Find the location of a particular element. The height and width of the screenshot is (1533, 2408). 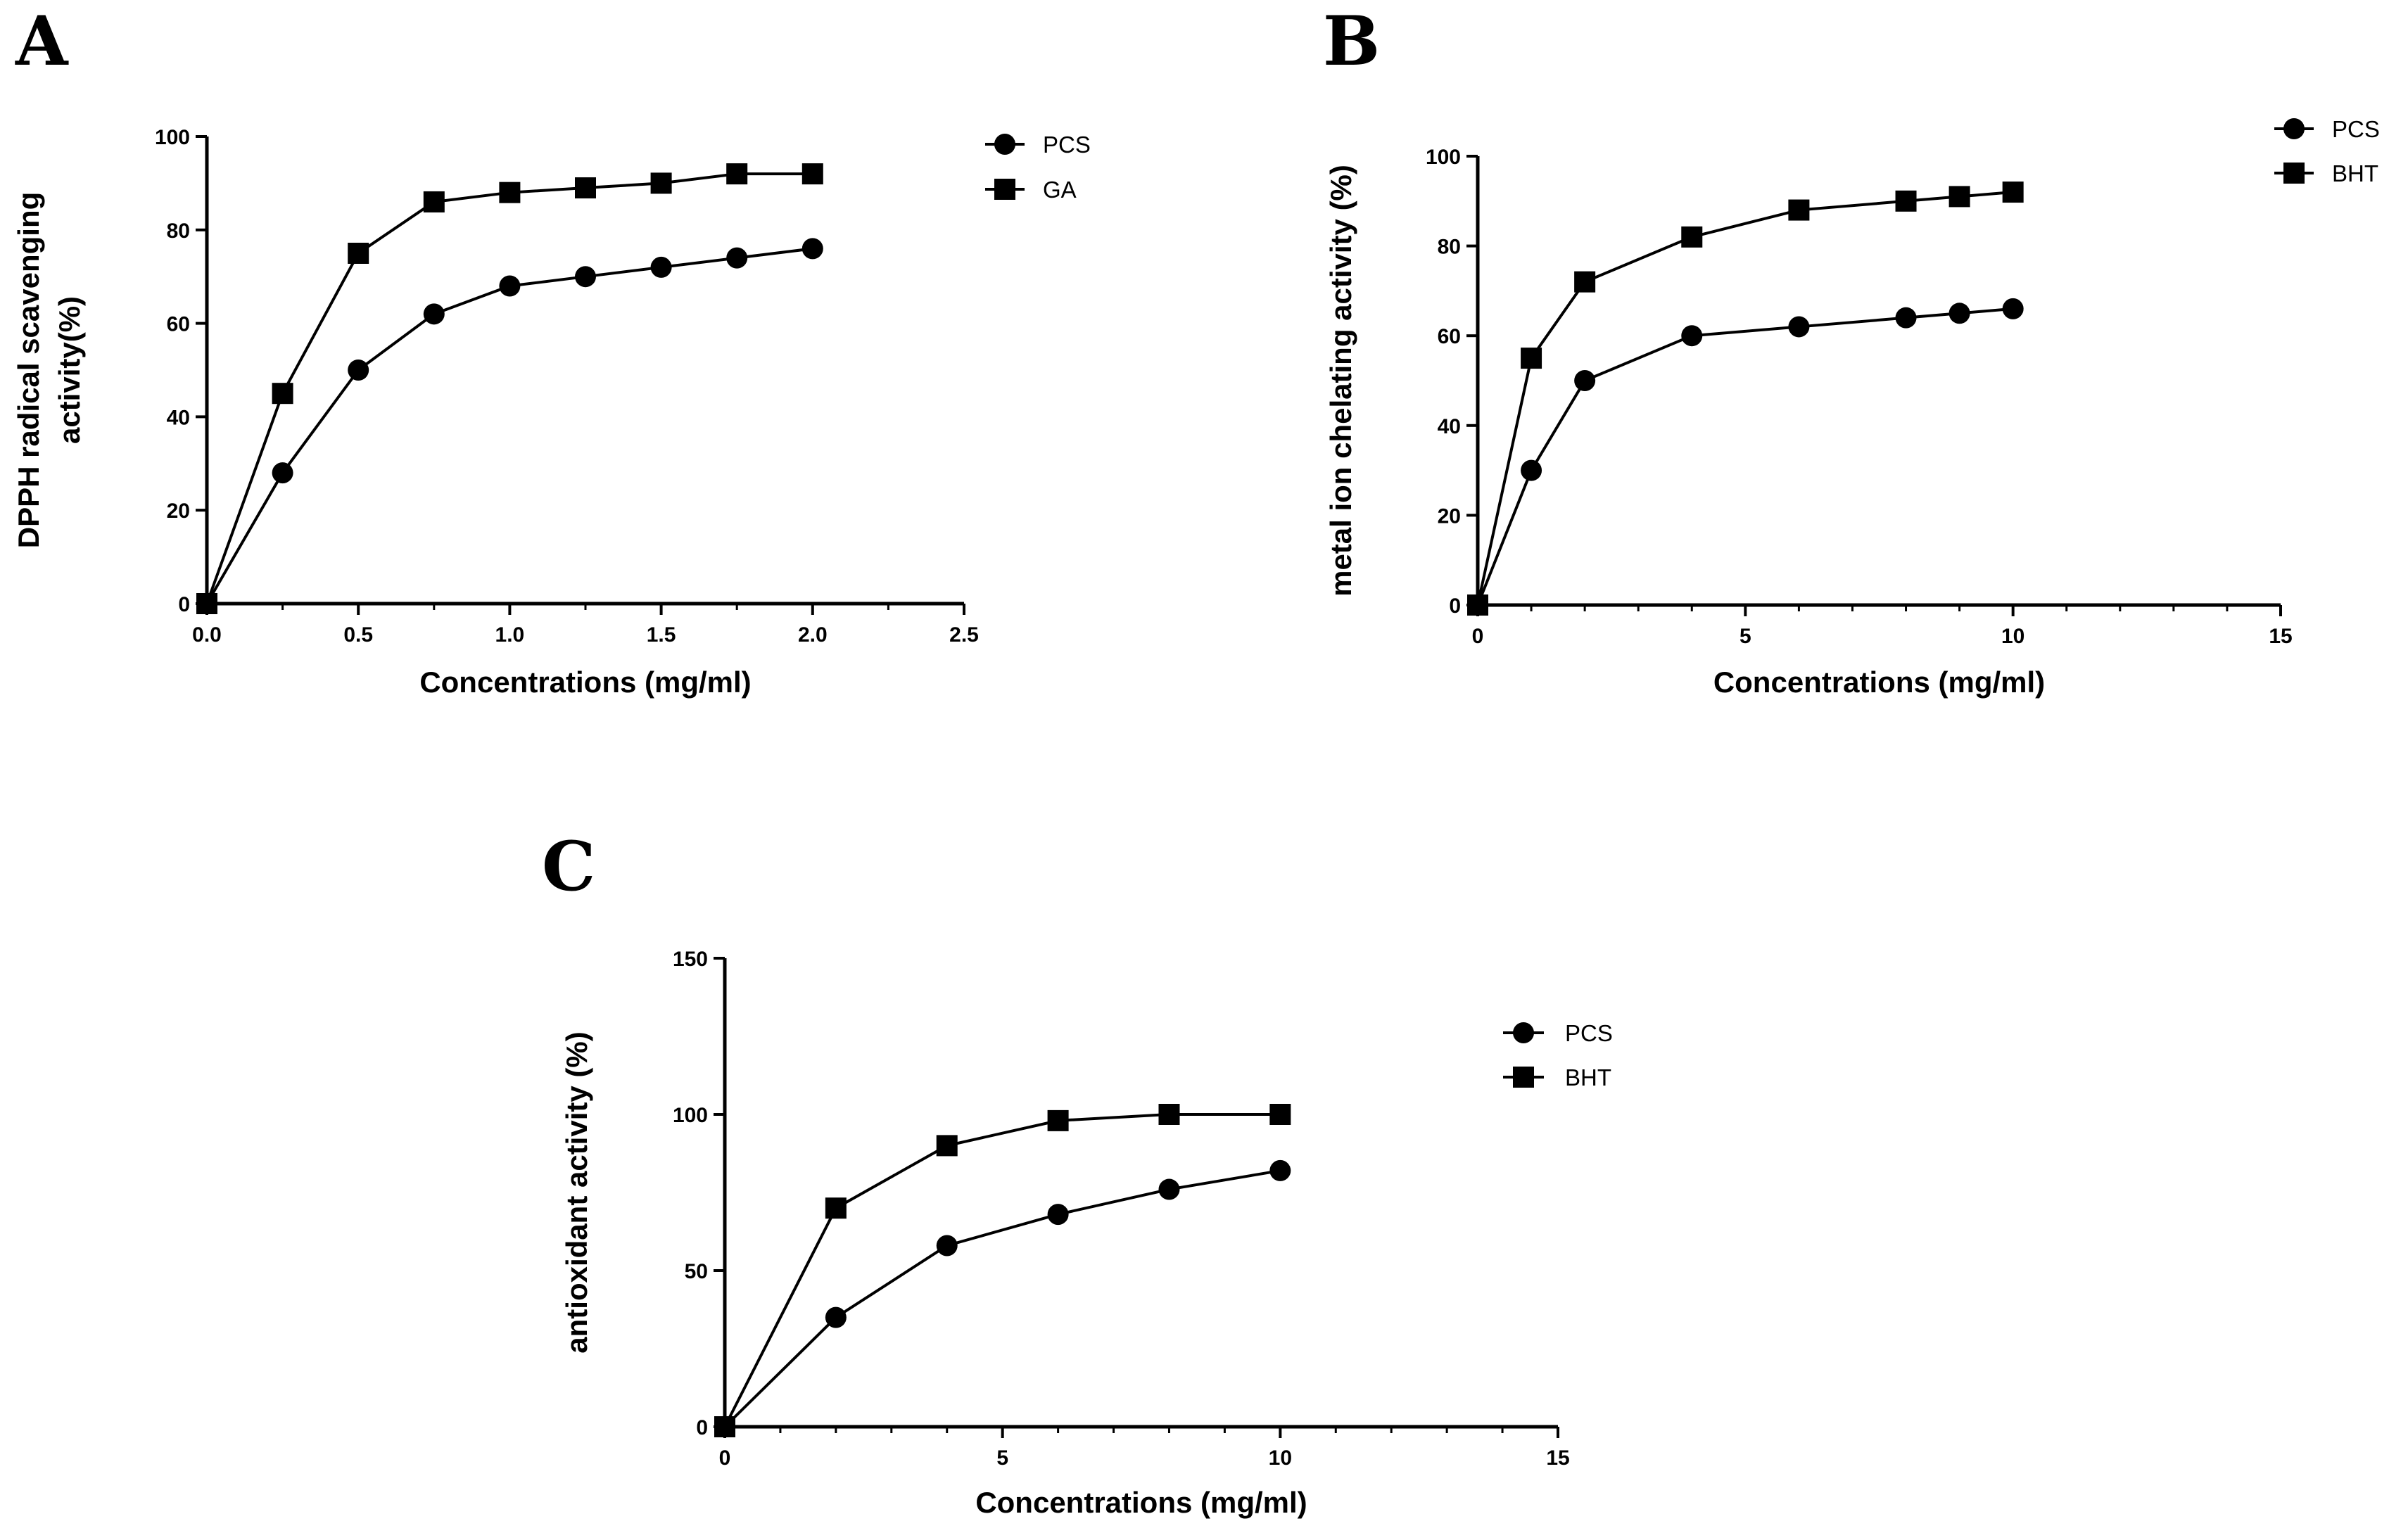

x-tick-label: 1.5 is located at coordinates (661, 635).